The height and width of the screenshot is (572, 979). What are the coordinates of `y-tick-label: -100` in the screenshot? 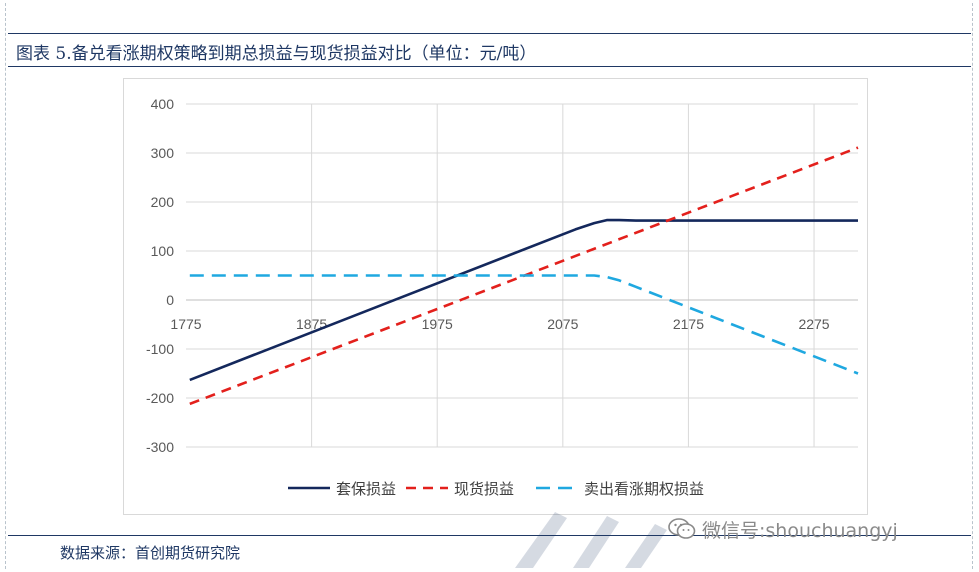 It's located at (160, 349).